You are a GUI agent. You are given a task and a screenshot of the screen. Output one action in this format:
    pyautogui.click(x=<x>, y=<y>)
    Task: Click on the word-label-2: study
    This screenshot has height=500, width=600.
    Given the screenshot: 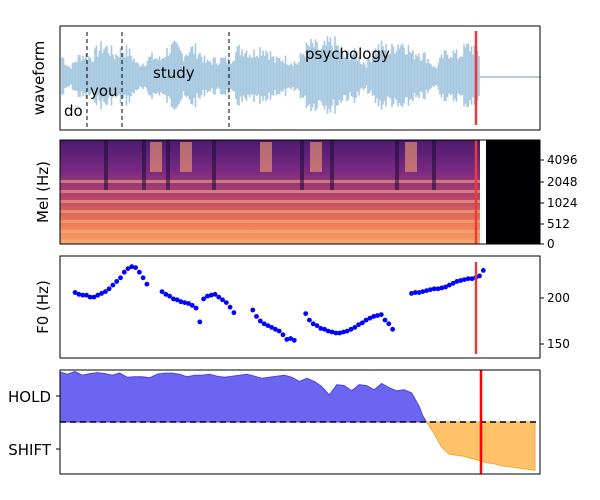 What is the action you would take?
    pyautogui.click(x=174, y=73)
    